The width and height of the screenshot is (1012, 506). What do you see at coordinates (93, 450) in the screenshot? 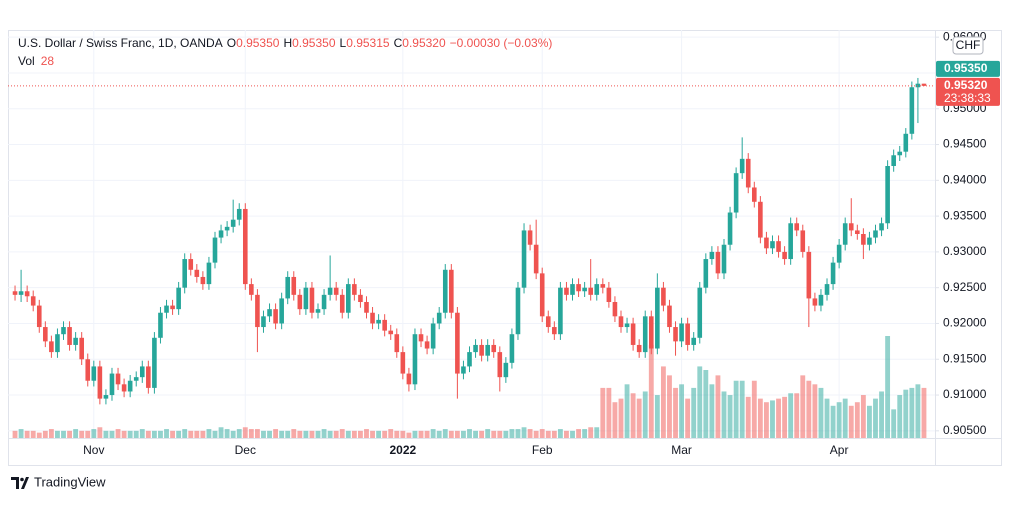
I see `x-tick-label: Nov` at bounding box center [93, 450].